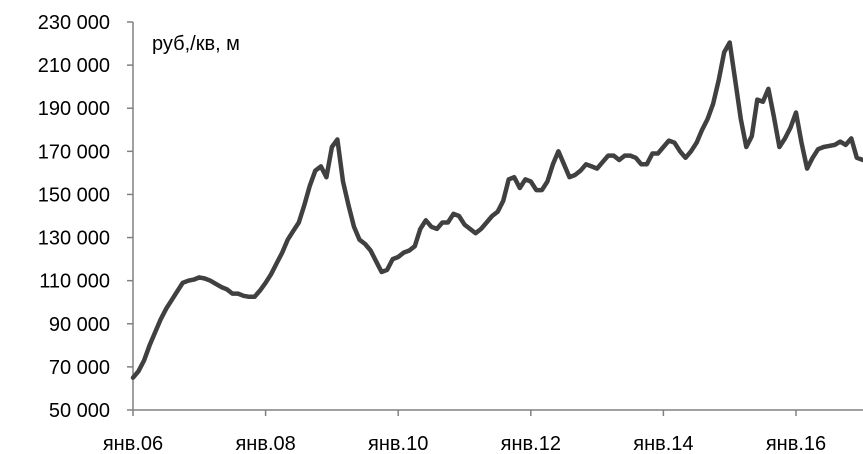 The height and width of the screenshot is (454, 863). I want to click on y-tick-label: 210 000, so click(74, 66).